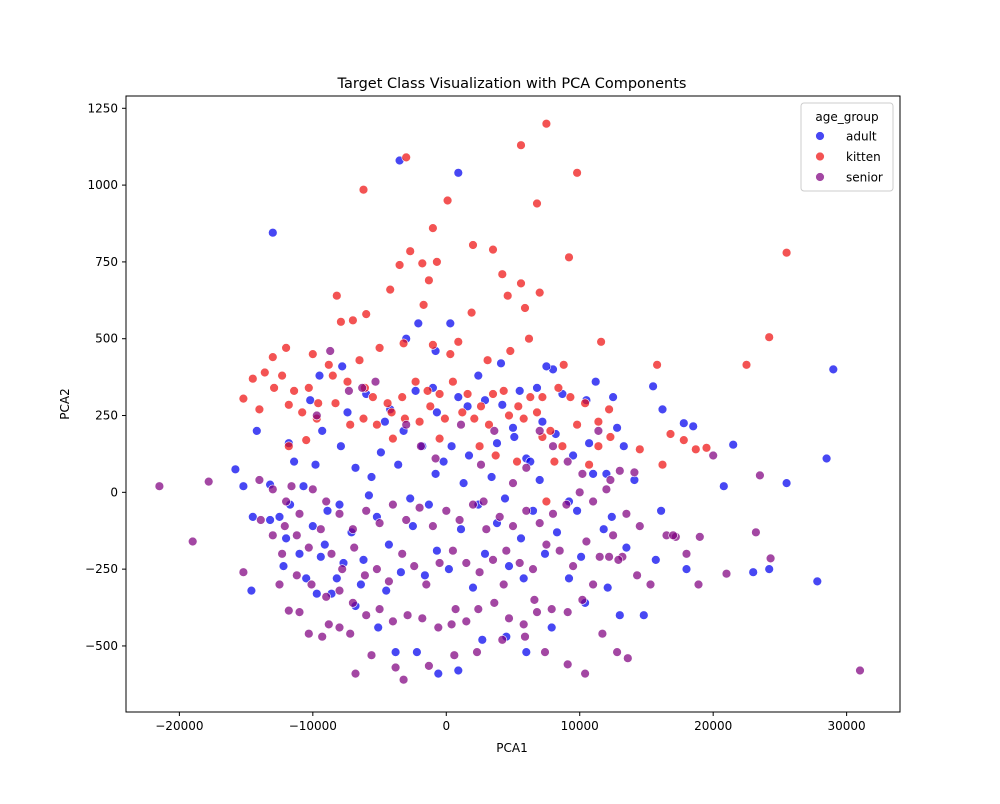 Image resolution: width=1000 pixels, height=804 pixels. What do you see at coordinates (511, 748) in the screenshot?
I see `x-axis-label: PCA1` at bounding box center [511, 748].